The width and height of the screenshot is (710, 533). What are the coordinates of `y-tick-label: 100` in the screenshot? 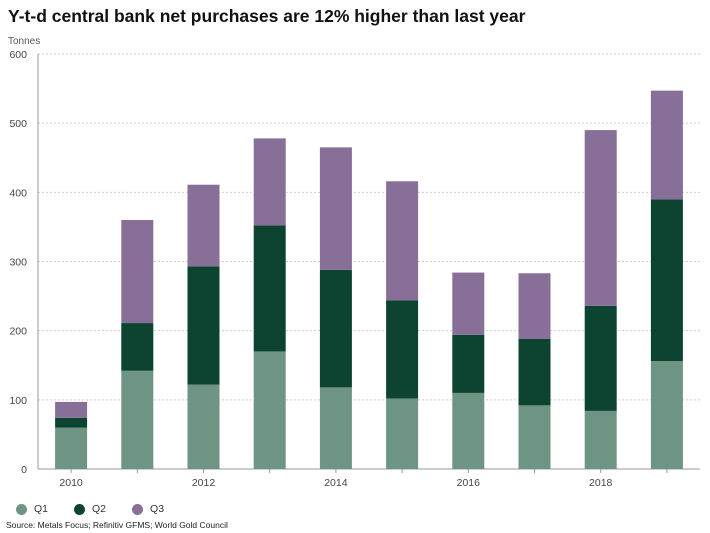 It's located at (18, 401).